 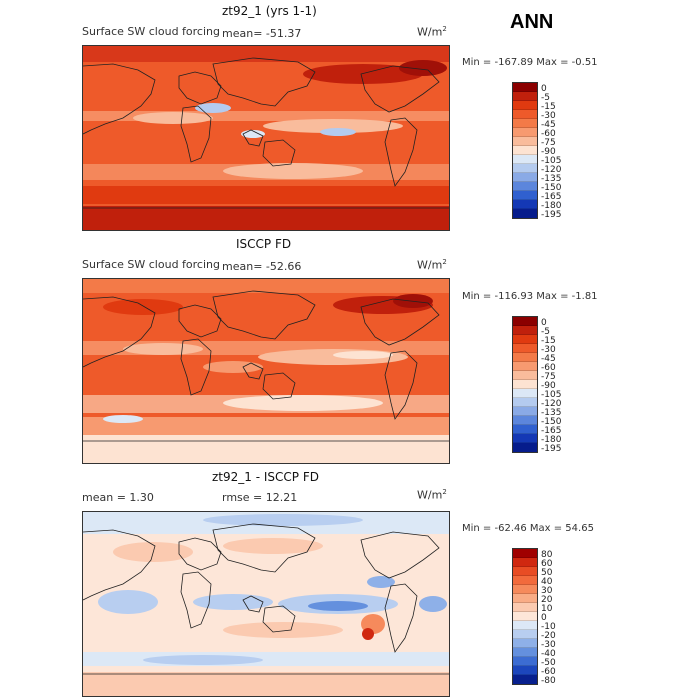 I want to click on panel3-cbar-label: 60, so click(x=547, y=564).